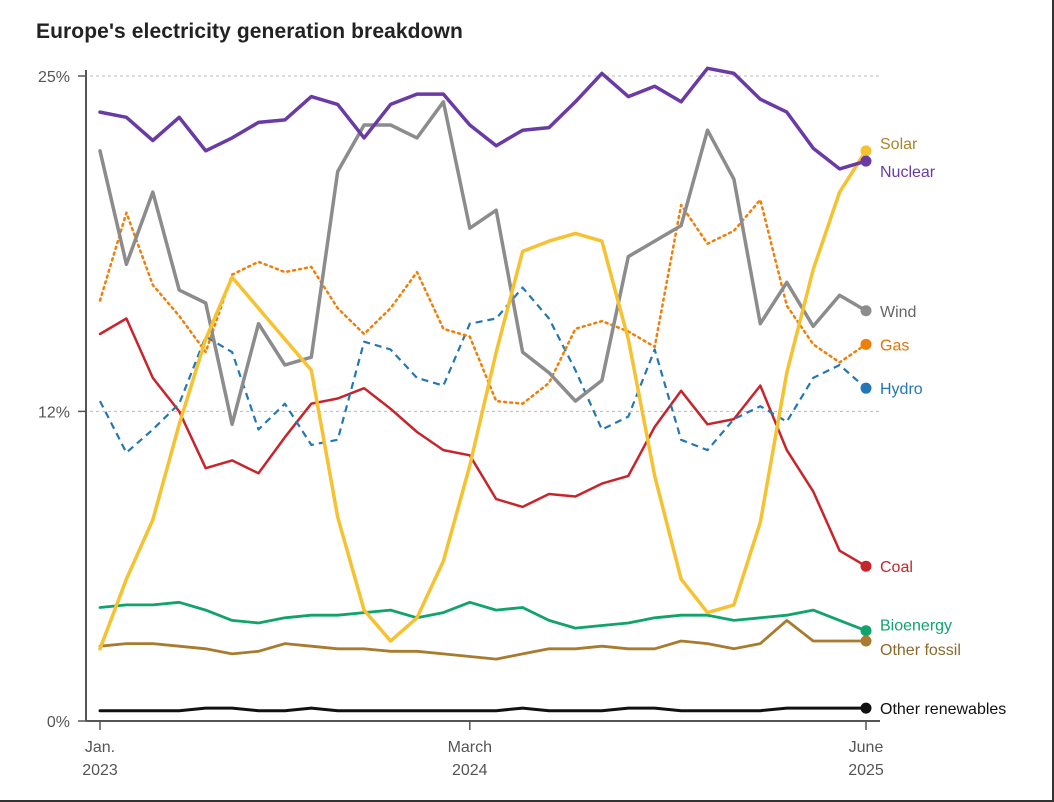 The height and width of the screenshot is (802, 1054). I want to click on x-tick-label-year: 2025, so click(866, 770).